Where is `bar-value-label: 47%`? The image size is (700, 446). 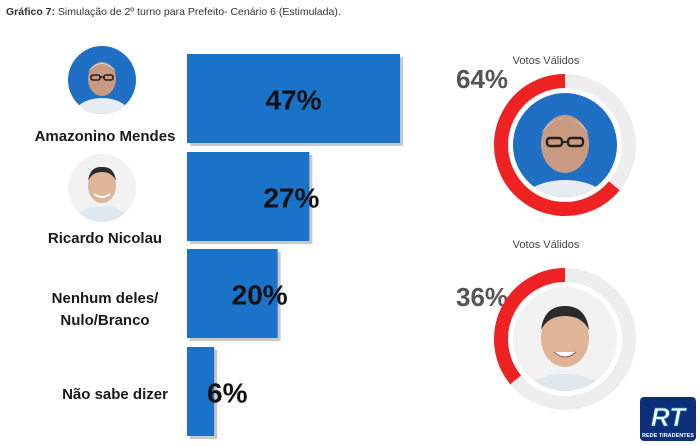
bar-value-label: 47% is located at coordinates (293, 100).